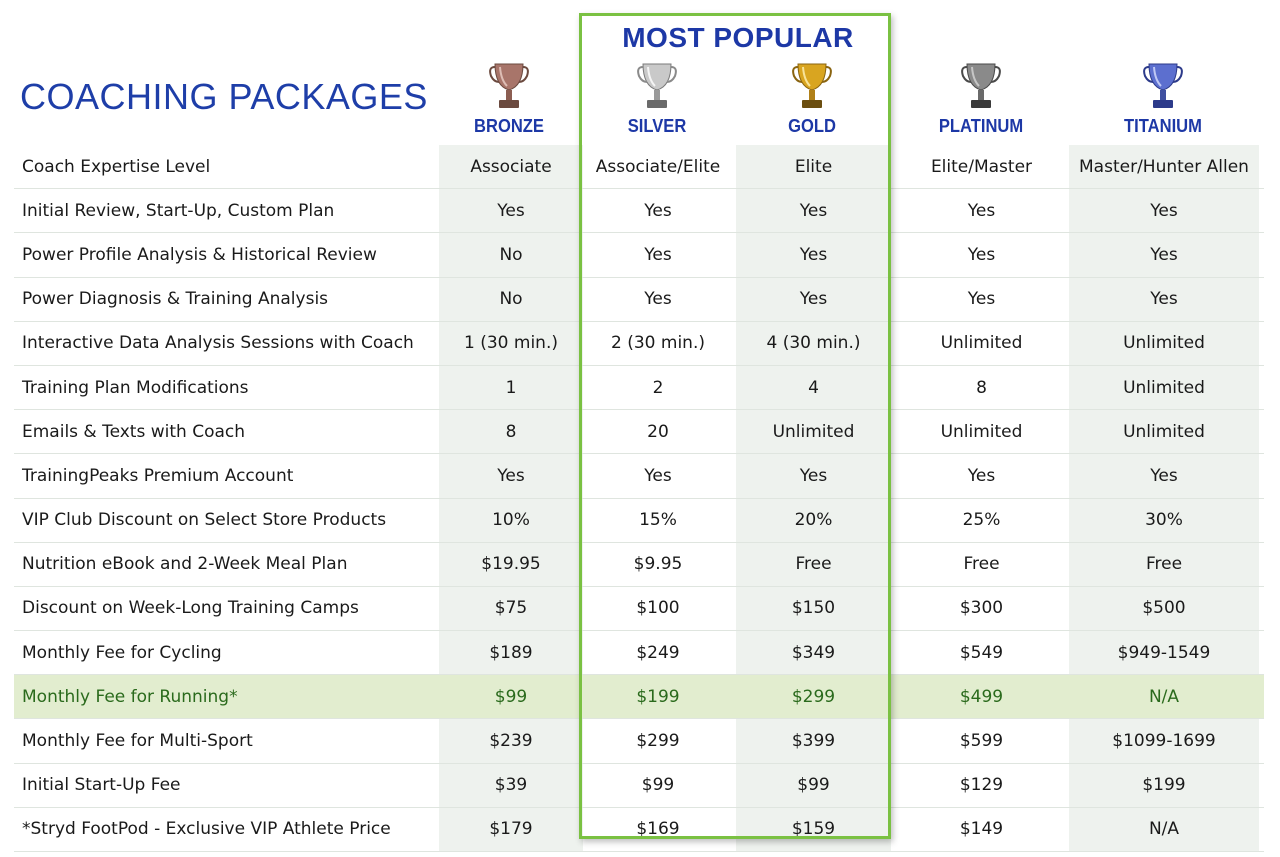 This screenshot has width=1280, height=857. Describe the element at coordinates (738, 37) in the screenshot. I see `most-popular-label: MOST POPULAR` at that location.